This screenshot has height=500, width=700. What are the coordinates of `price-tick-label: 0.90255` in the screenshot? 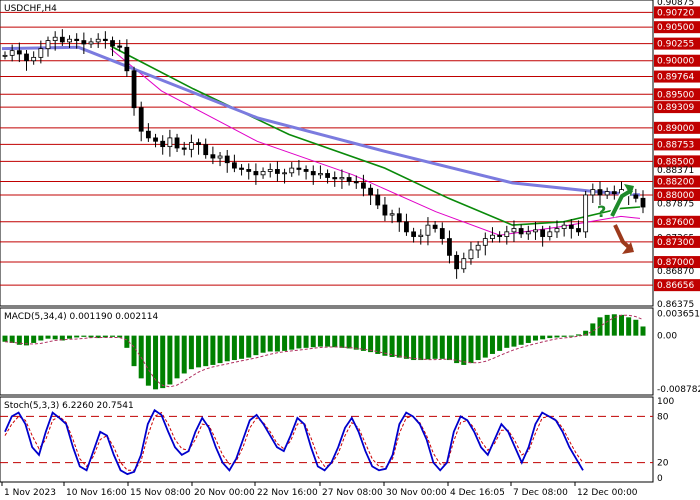 It's located at (675, 45).